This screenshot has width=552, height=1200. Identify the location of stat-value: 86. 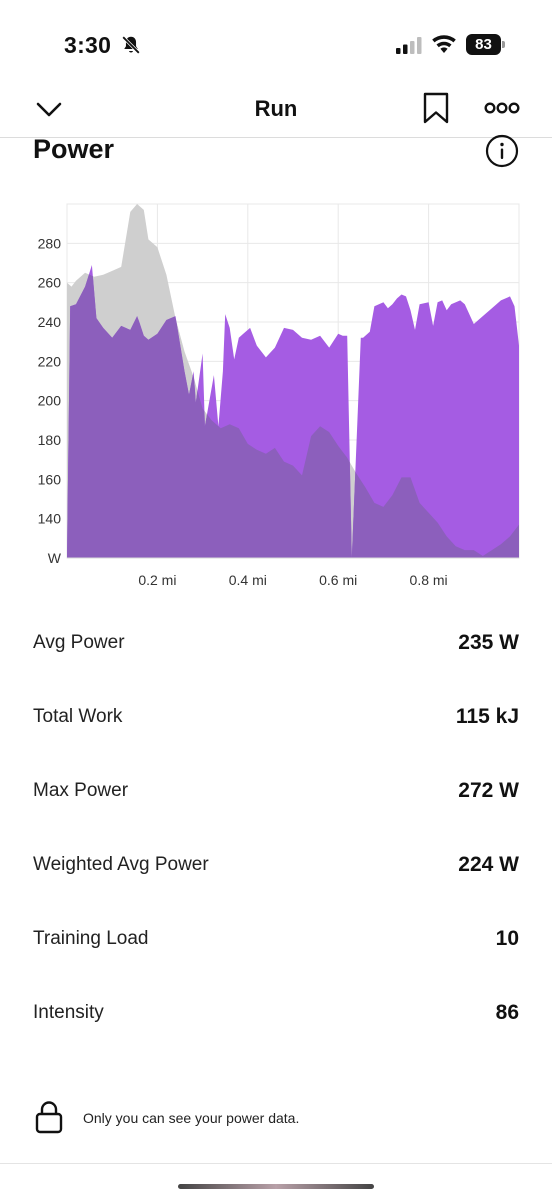
(507, 1012).